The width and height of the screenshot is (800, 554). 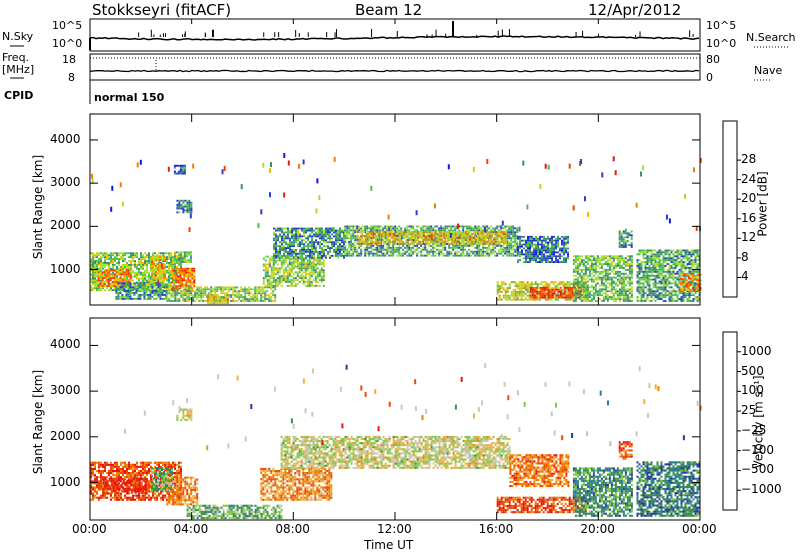 I want to click on freq-label-line1: Freq., so click(x=16, y=57).